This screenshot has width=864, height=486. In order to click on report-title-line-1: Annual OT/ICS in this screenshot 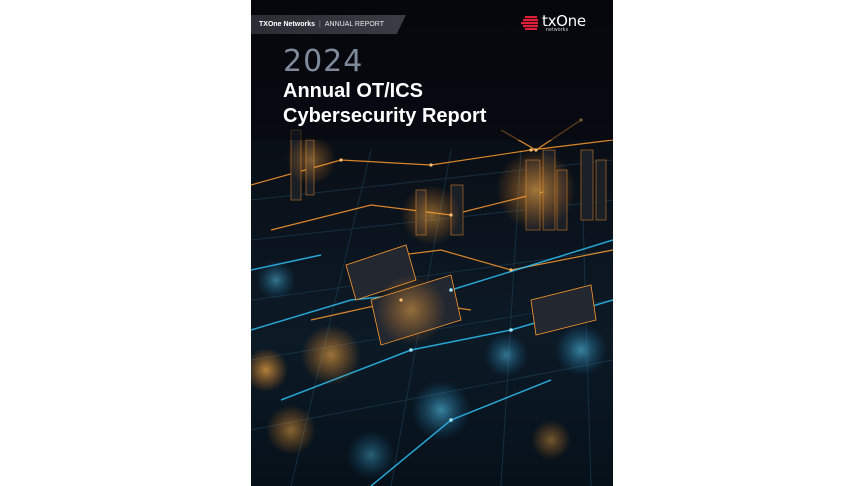, I will do `click(353, 91)`.